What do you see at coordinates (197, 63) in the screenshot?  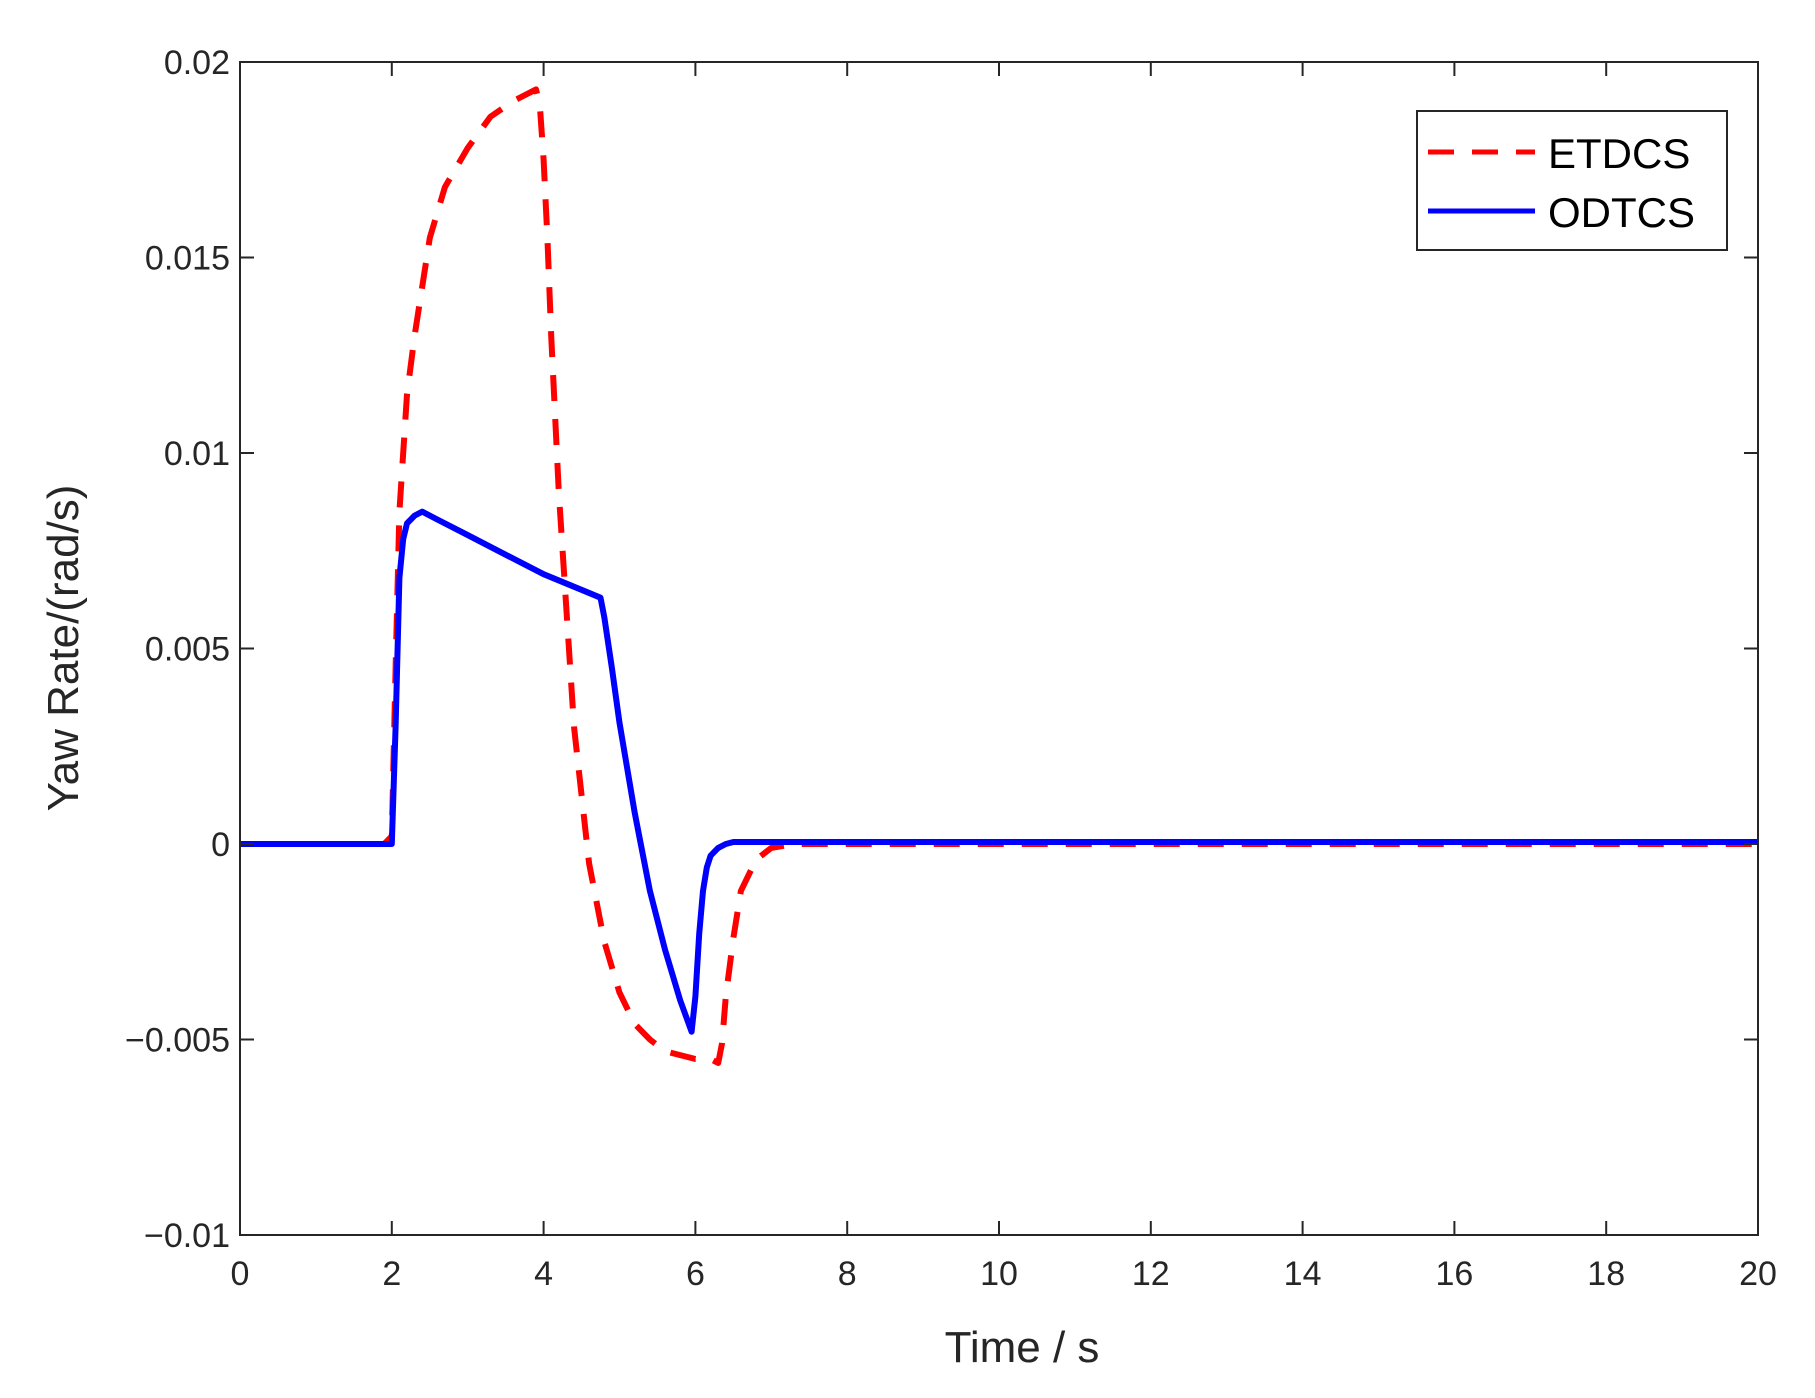 I see `y-tick-label: 0.02` at bounding box center [197, 63].